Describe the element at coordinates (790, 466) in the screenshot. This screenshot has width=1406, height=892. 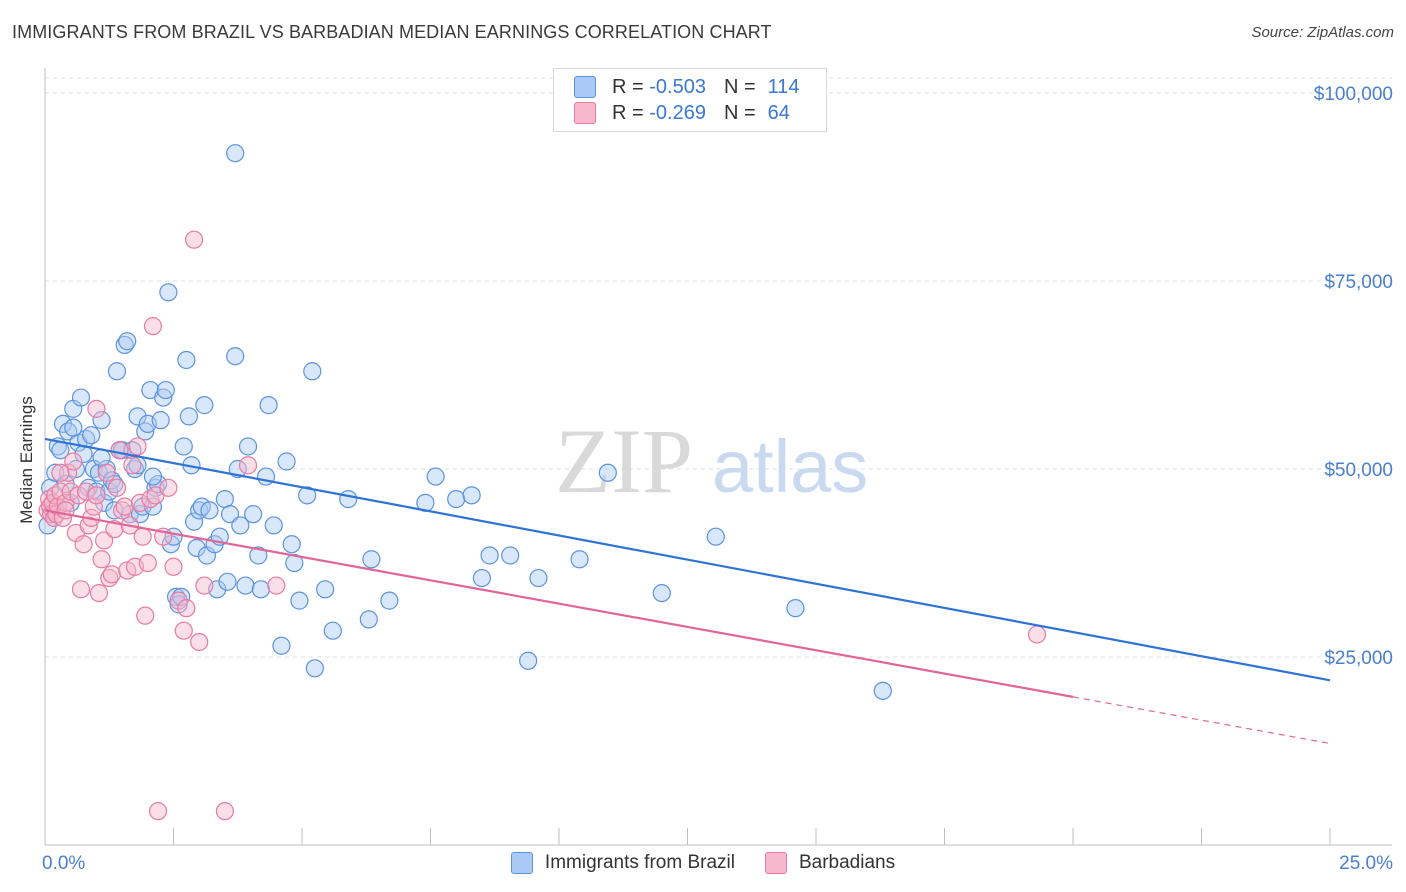
I see `watermark-atlas: atlas` at that location.